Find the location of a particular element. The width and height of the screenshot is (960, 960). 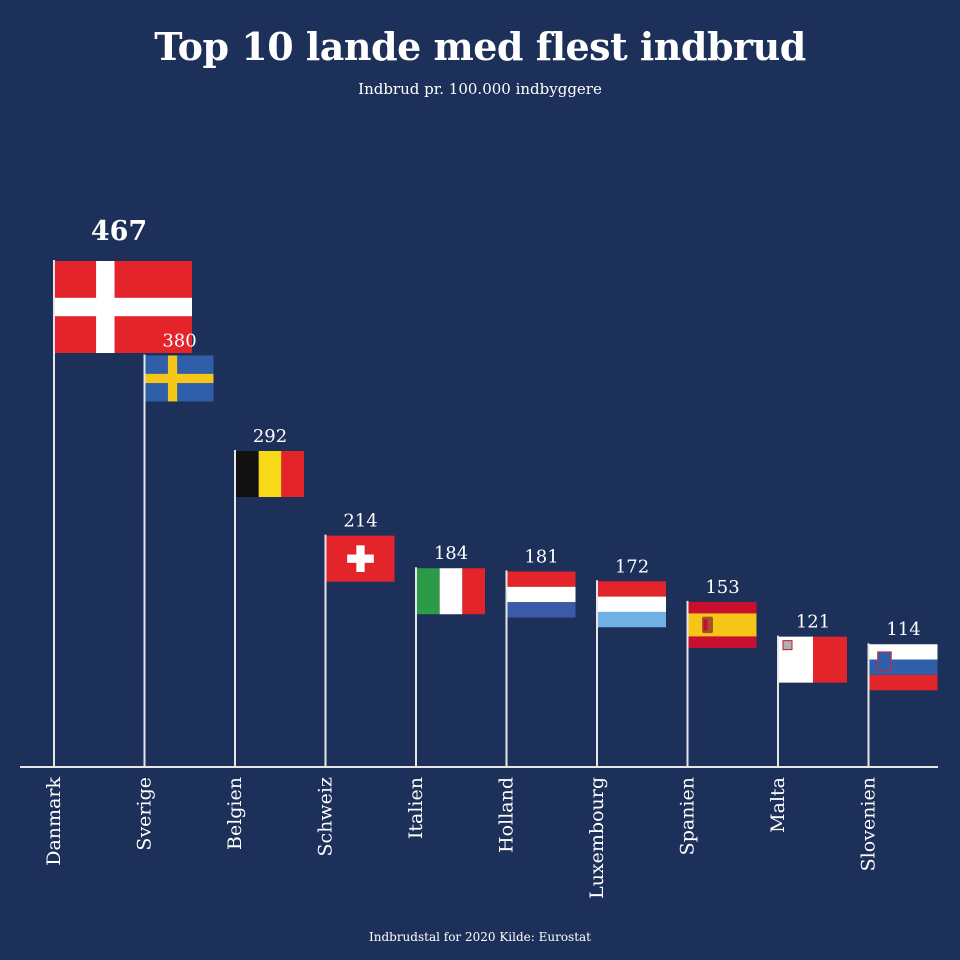

flag-bar-danmark: 467 Danmark is located at coordinates (117, 541).